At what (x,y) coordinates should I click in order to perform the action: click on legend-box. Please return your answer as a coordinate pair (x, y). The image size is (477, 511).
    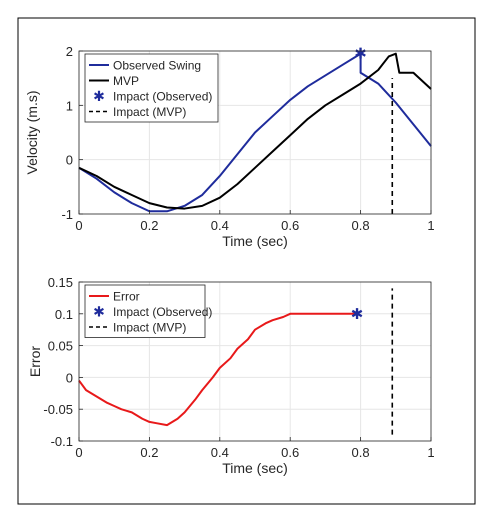
    Looking at the image, I should click on (145, 311).